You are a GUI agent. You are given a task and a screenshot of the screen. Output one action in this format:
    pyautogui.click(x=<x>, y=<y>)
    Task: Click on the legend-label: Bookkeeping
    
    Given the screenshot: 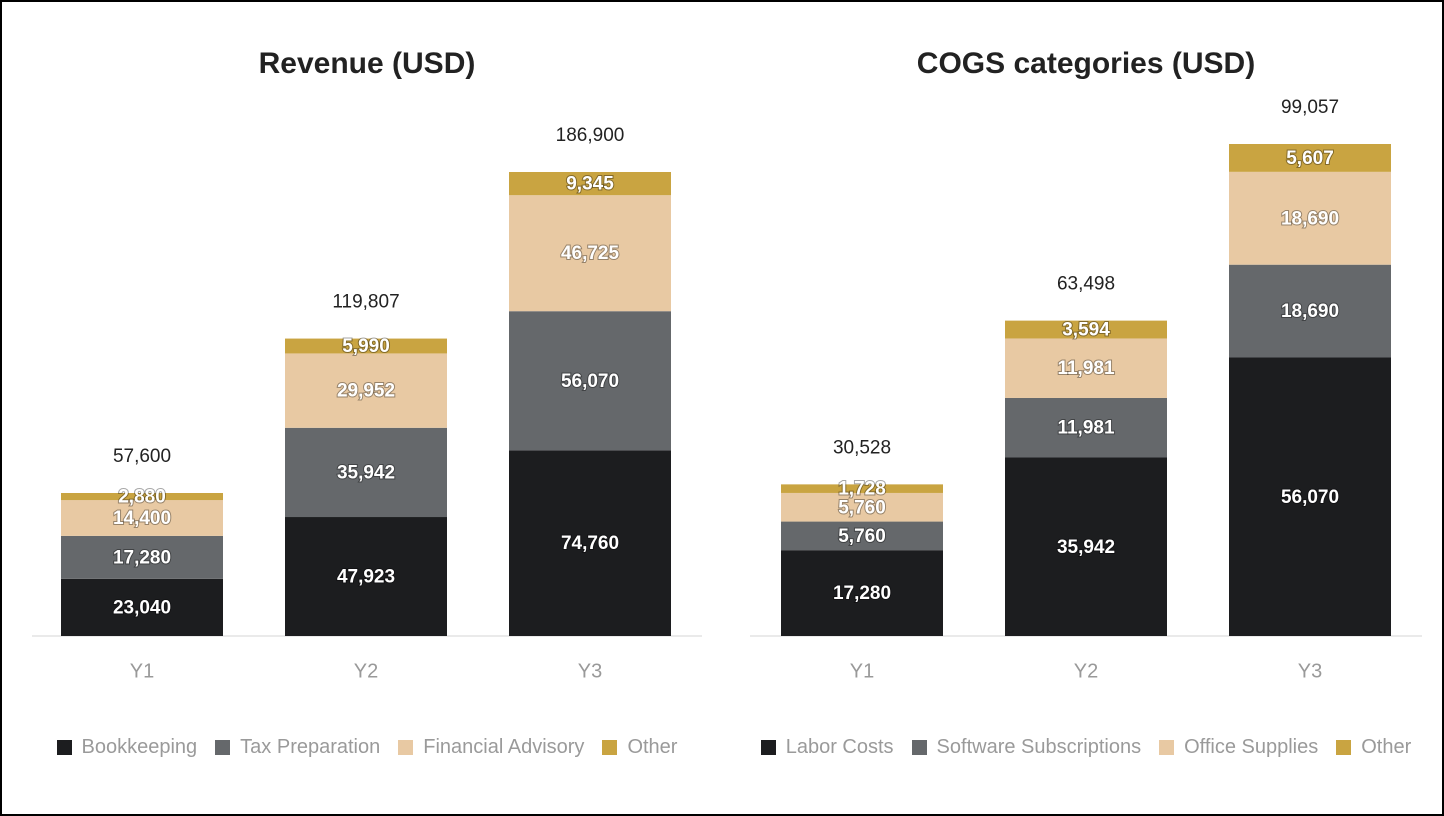 What is the action you would take?
    pyautogui.click(x=139, y=746)
    